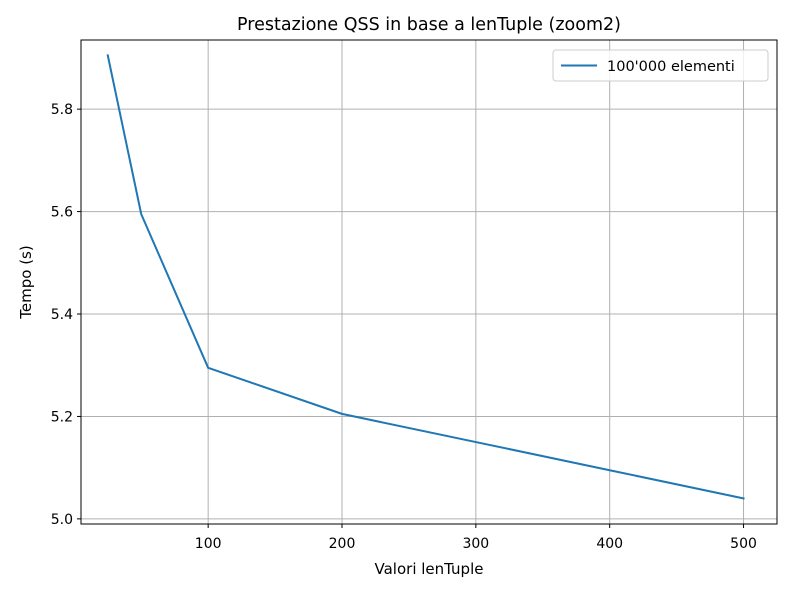  I want to click on y-tick-label: 5.6, so click(62, 213).